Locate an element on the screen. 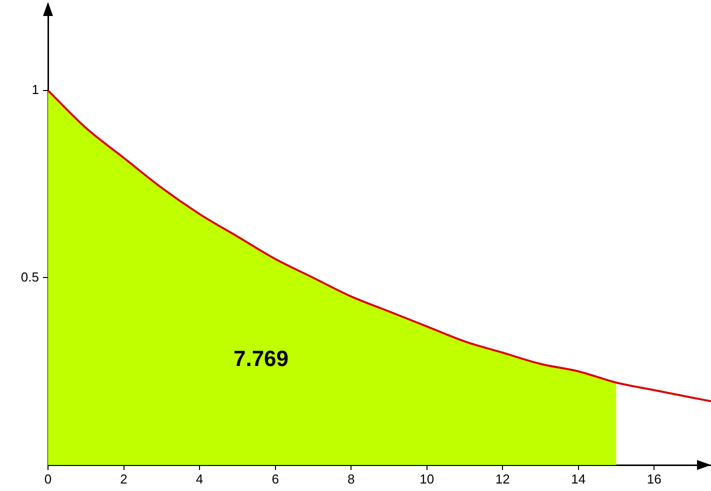 Image resolution: width=711 pixels, height=491 pixels. x-tick-label: 2 is located at coordinates (124, 478).